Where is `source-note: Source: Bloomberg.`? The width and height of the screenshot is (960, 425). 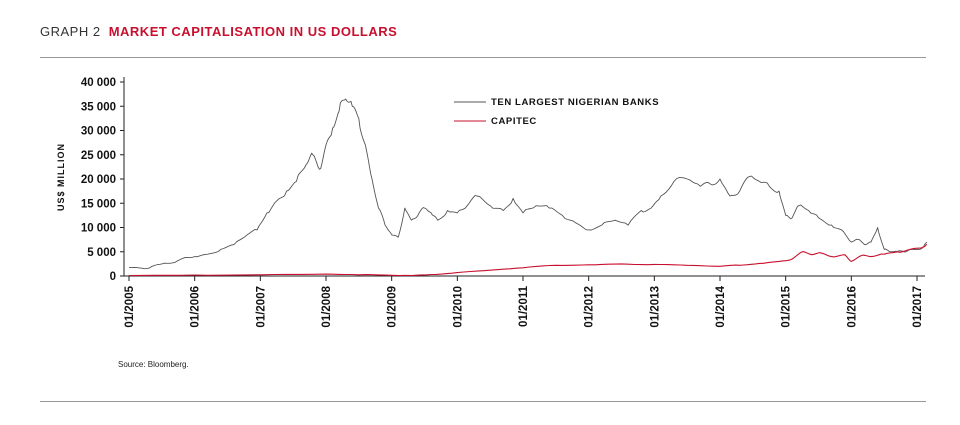
source-note: Source: Bloomberg. is located at coordinates (153, 364).